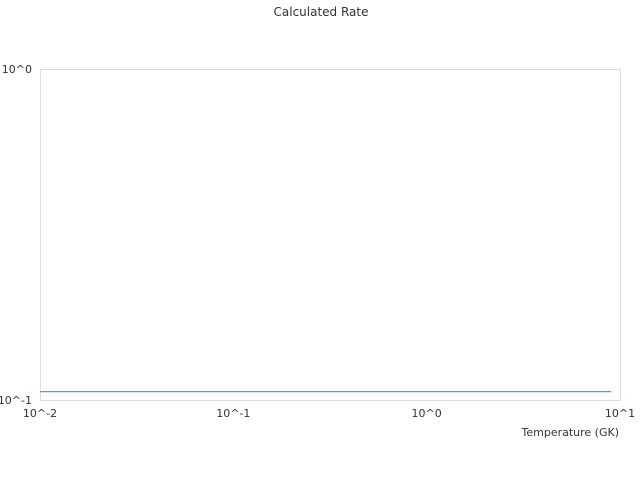 The image size is (640, 484). I want to click on y-tick-label: 10^0, so click(17, 69).